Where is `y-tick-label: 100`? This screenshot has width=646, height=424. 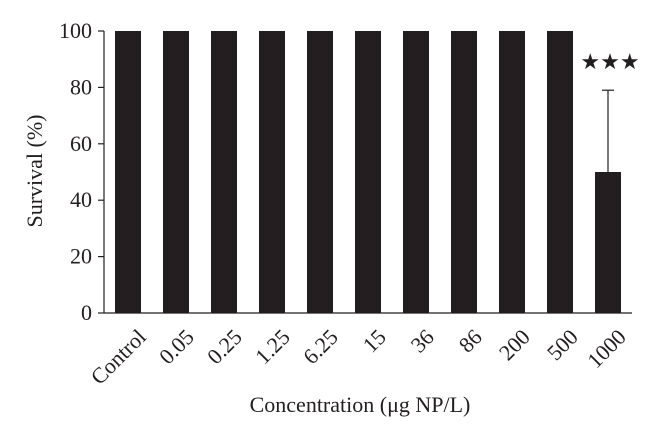
y-tick-label: 100 is located at coordinates (75, 30).